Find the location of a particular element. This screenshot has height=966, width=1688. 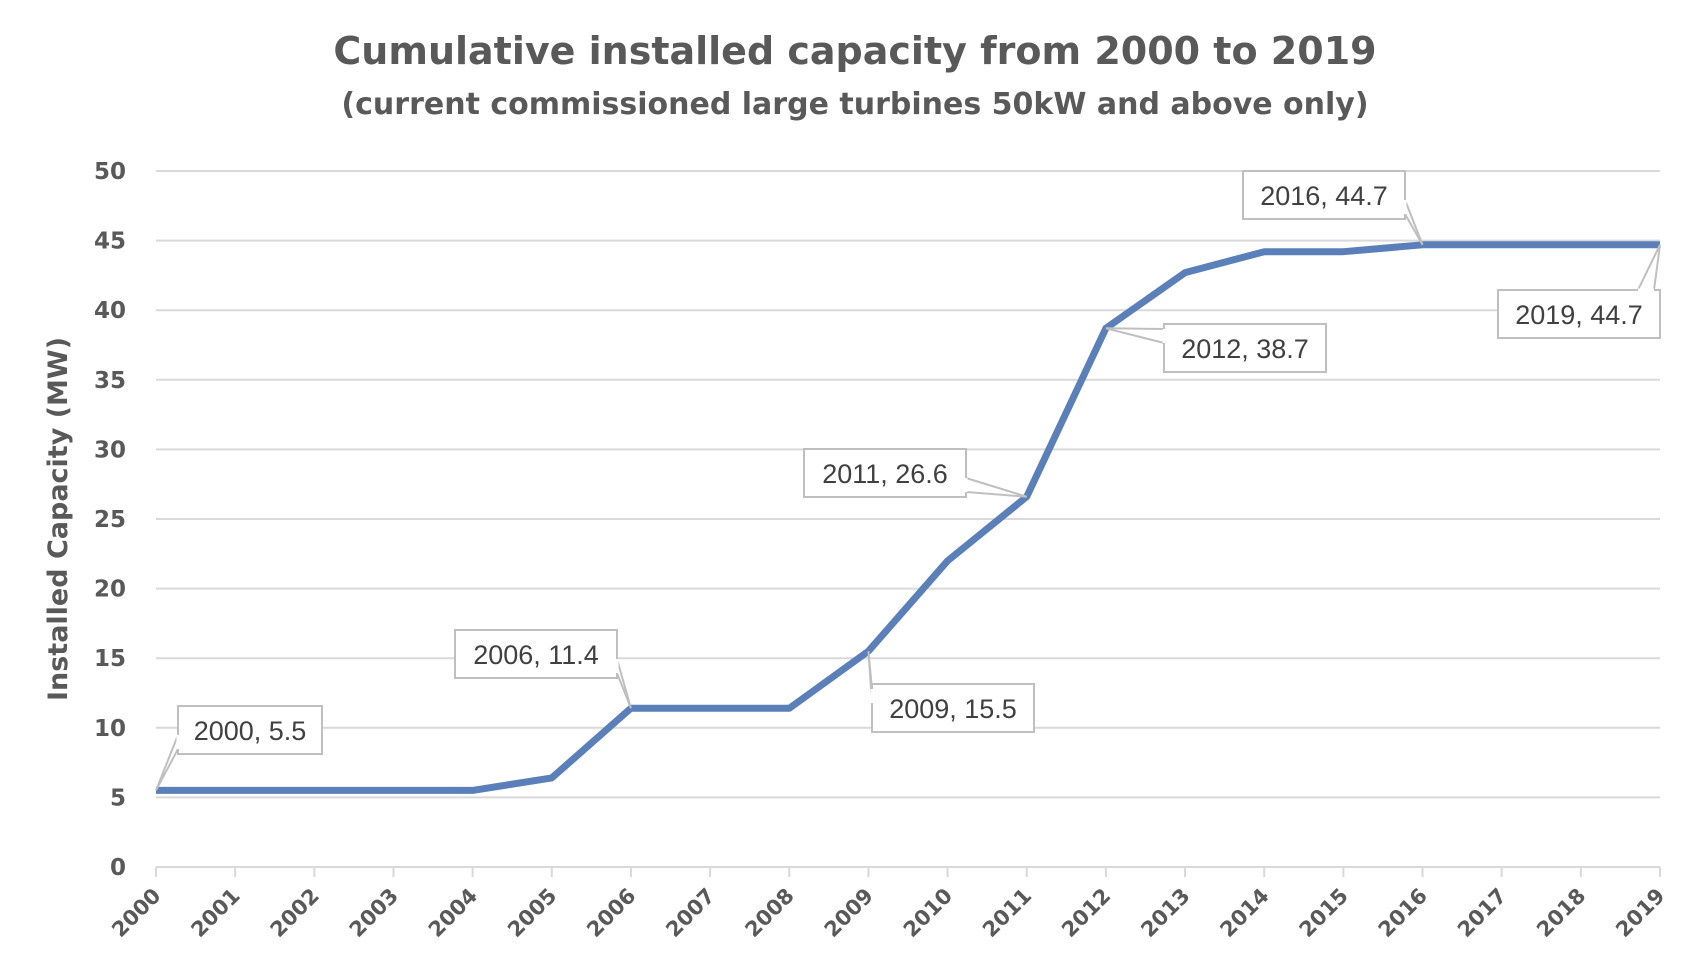

x-tick-label: 2000 is located at coordinates (136, 913).